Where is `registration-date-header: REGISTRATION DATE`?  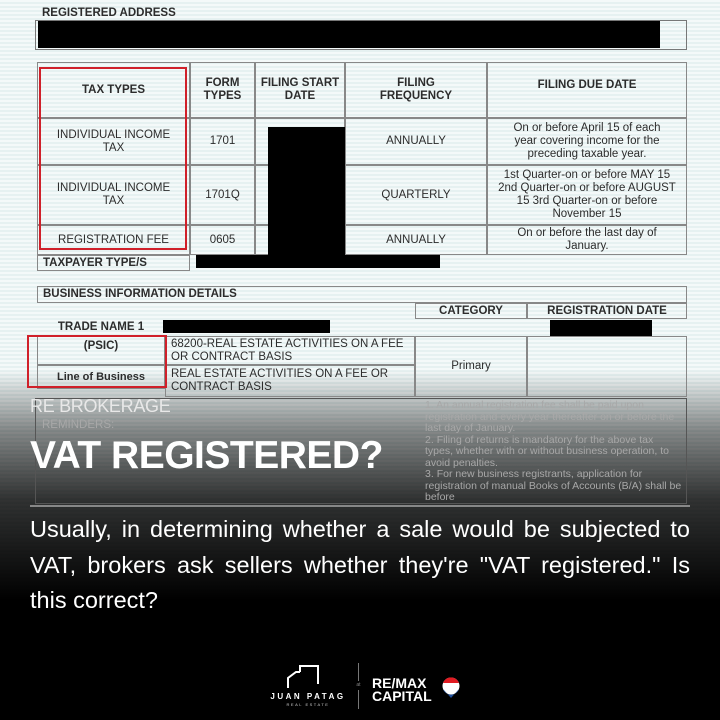
registration-date-header: REGISTRATION DATE is located at coordinates (607, 311).